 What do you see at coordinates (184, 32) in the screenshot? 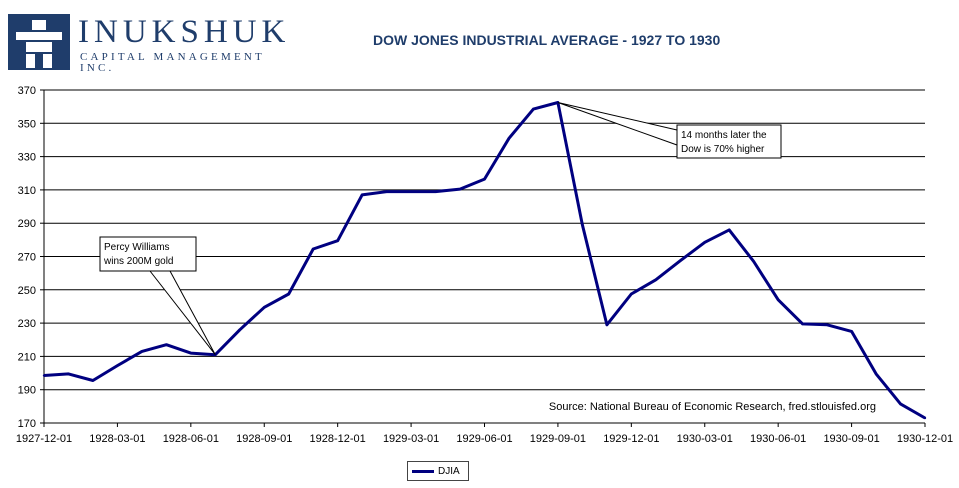
I see `brand-name: INUKSHUK` at bounding box center [184, 32].